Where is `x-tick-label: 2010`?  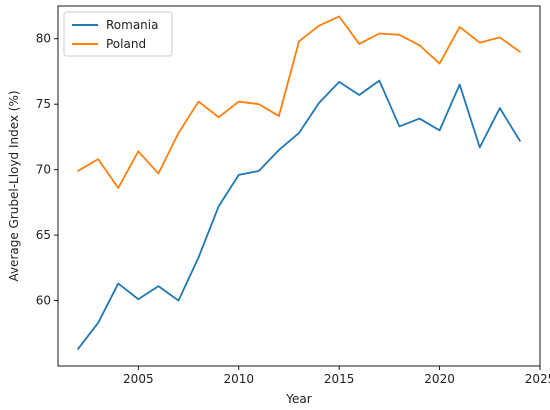
x-tick-label: 2010 is located at coordinates (238, 379).